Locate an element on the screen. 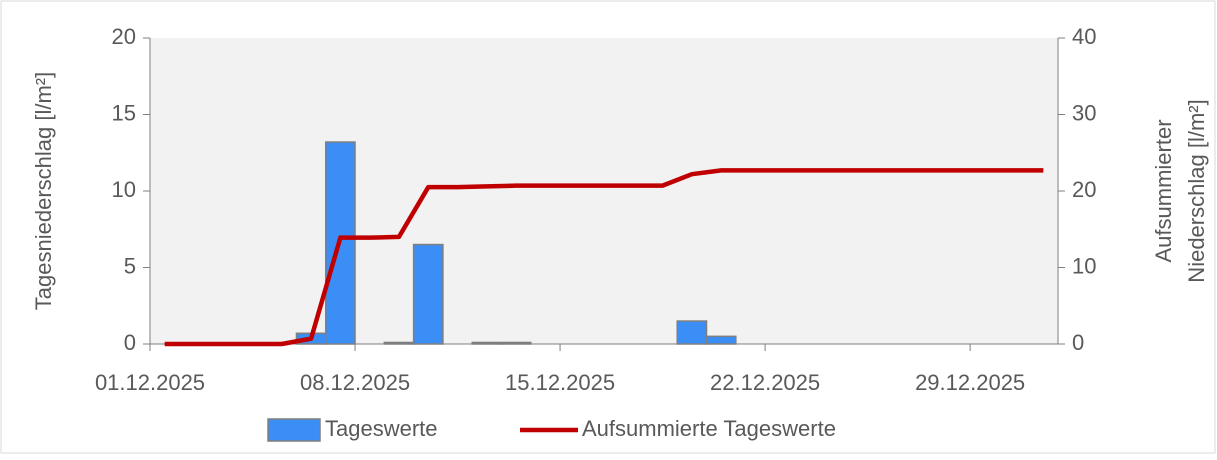  y-tick-label: 20 is located at coordinates (124, 36).